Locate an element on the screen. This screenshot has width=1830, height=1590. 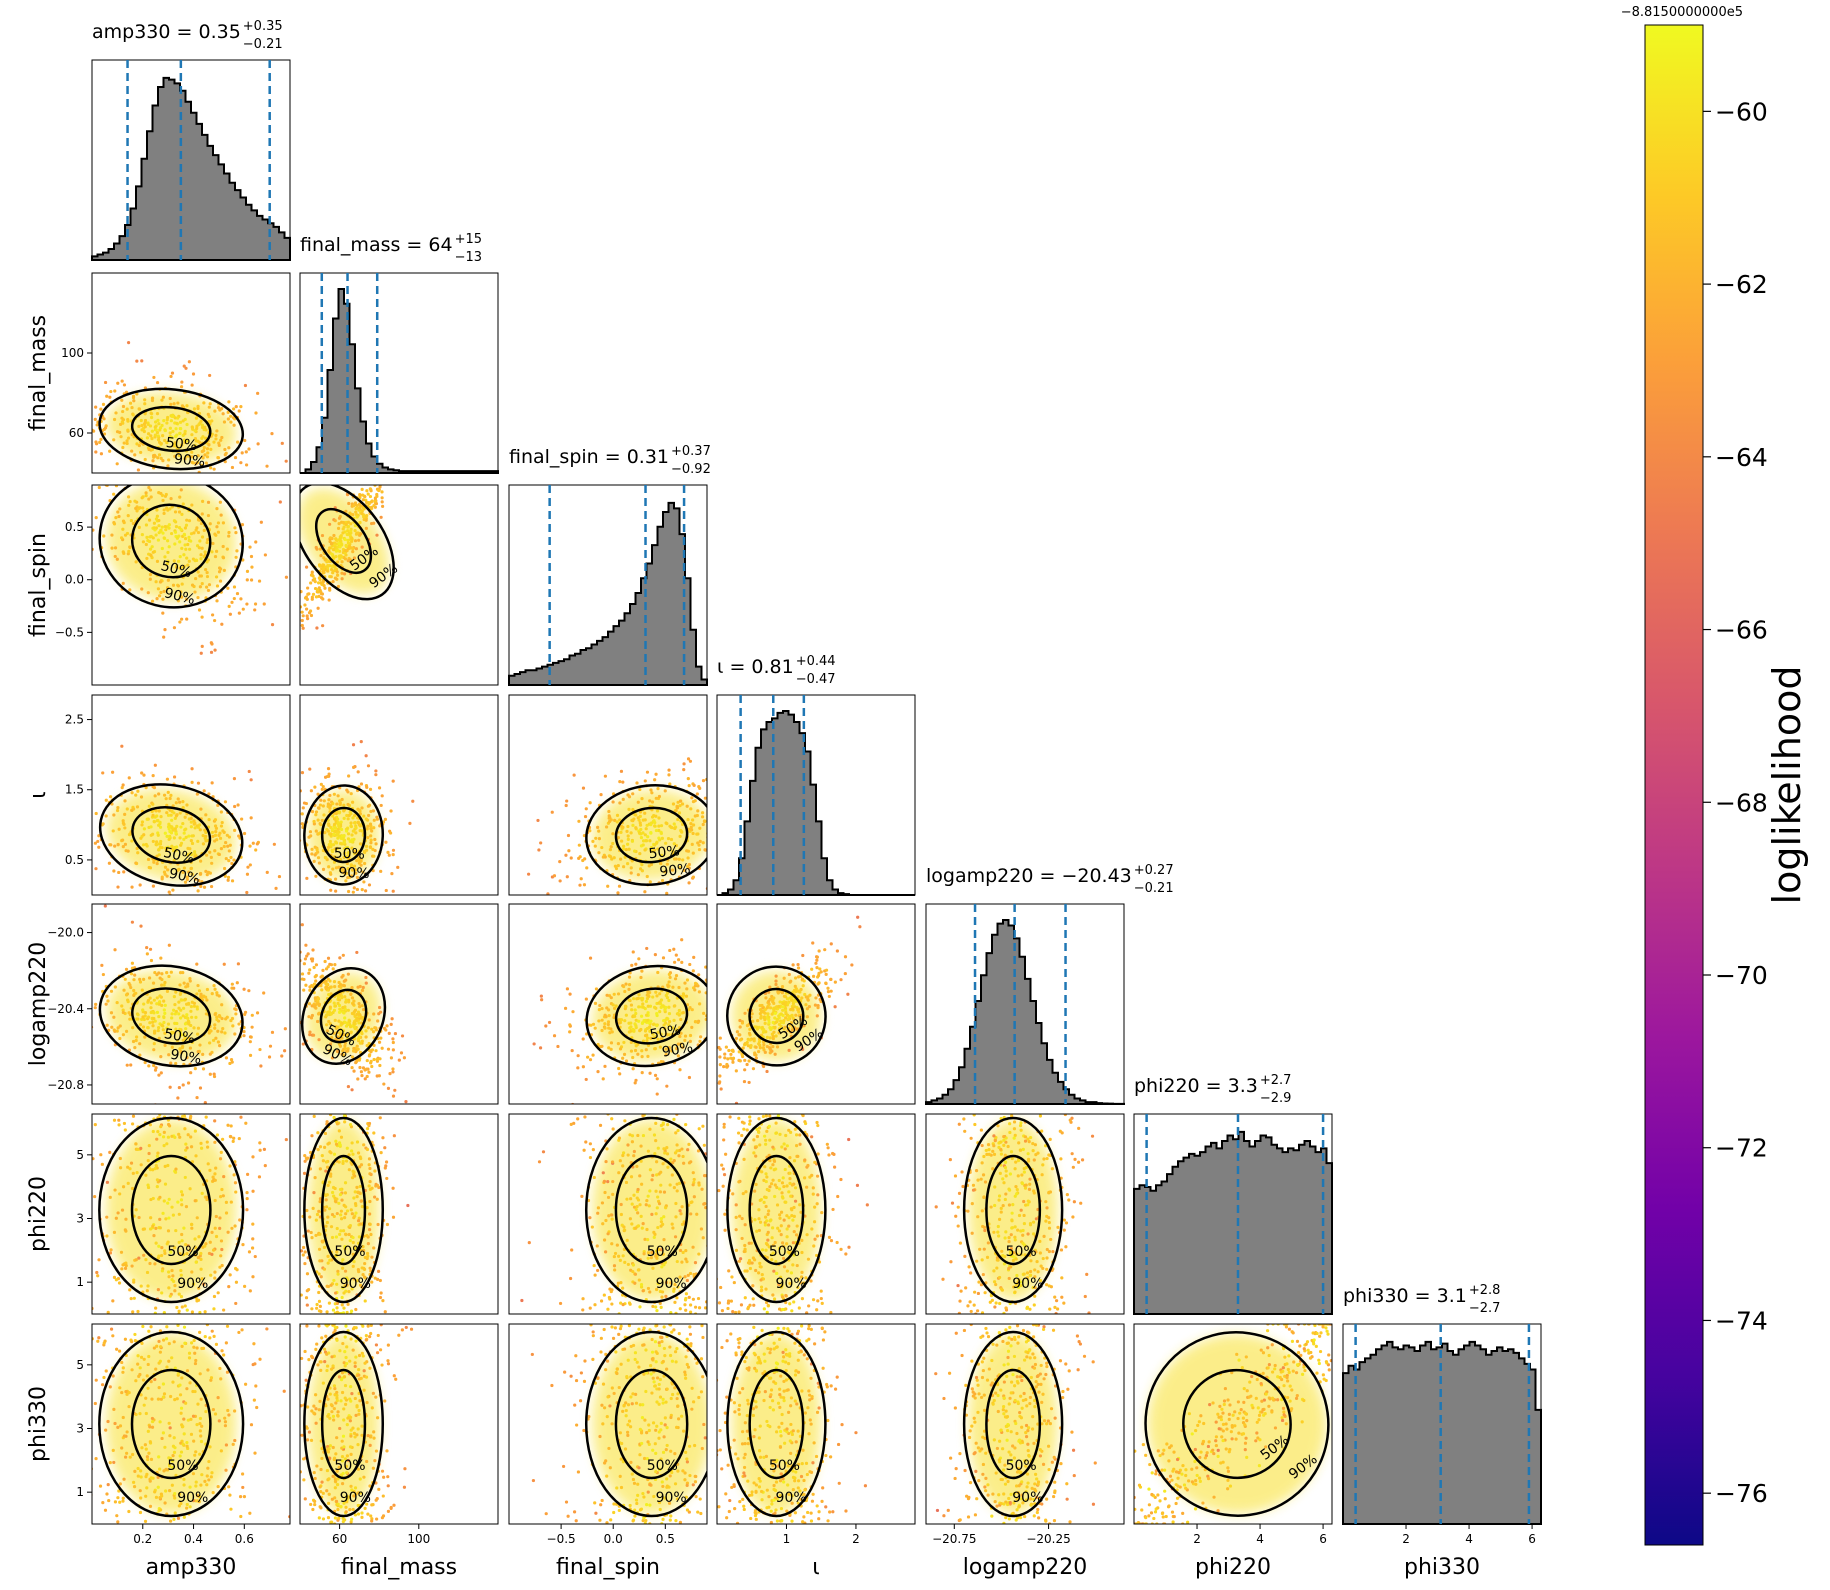
histogram-title-phi220: phi220 = 3.3 is located at coordinates (1196, 1086).